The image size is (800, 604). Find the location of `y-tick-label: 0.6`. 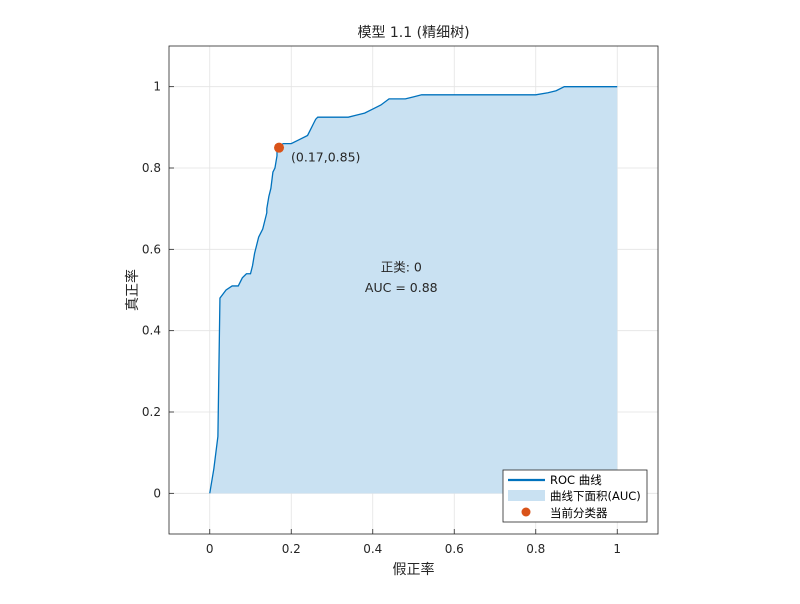

y-tick-label: 0.6 is located at coordinates (151, 249).